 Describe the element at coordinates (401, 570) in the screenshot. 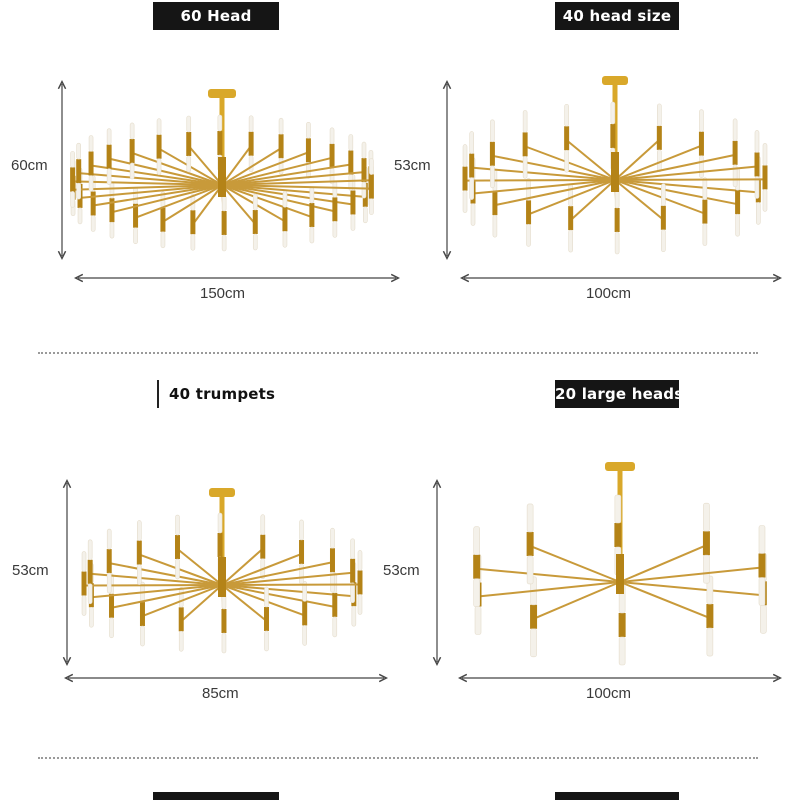

I see `height-dimension-20-large: 53cm` at that location.